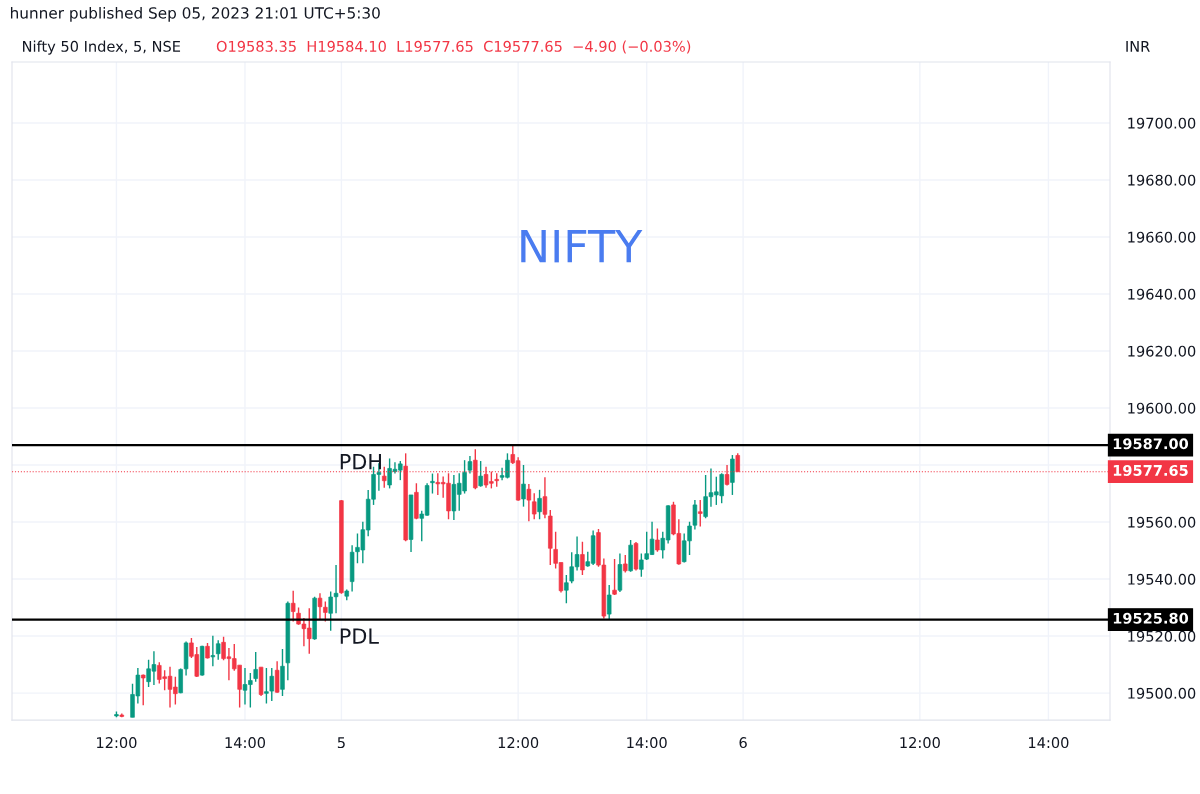  Describe the element at coordinates (1162, 351) in the screenshot. I see `y-tick-label: 19620.00` at that location.